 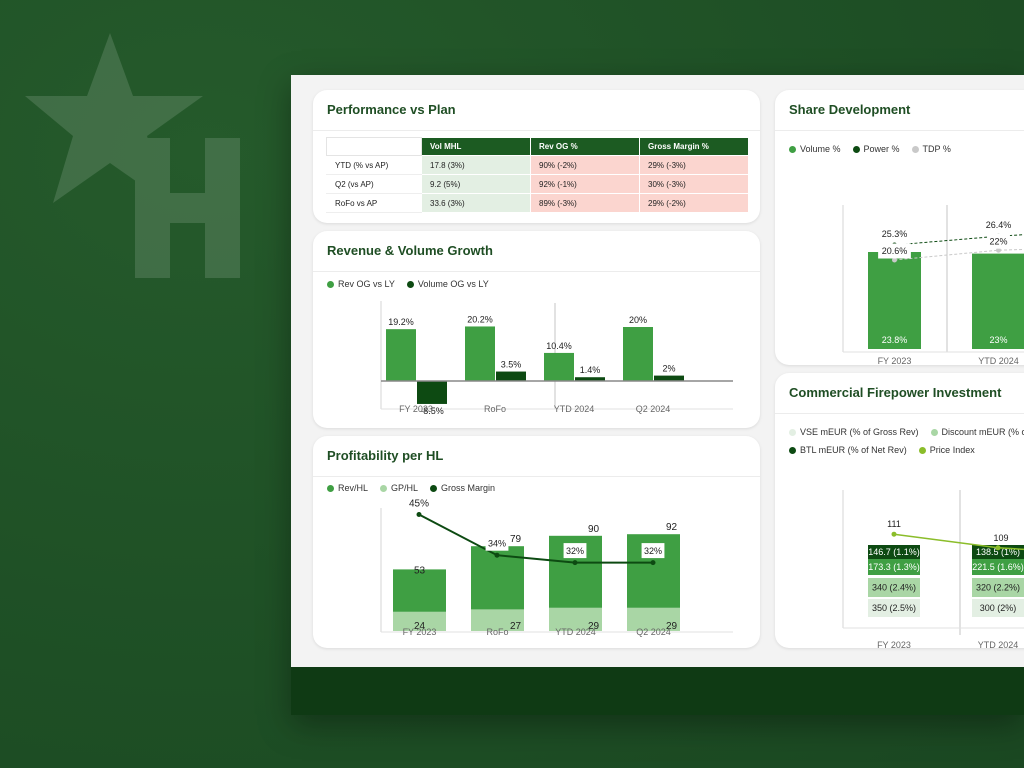 I want to click on legend-item-volume: Volume %, so click(x=815, y=149).